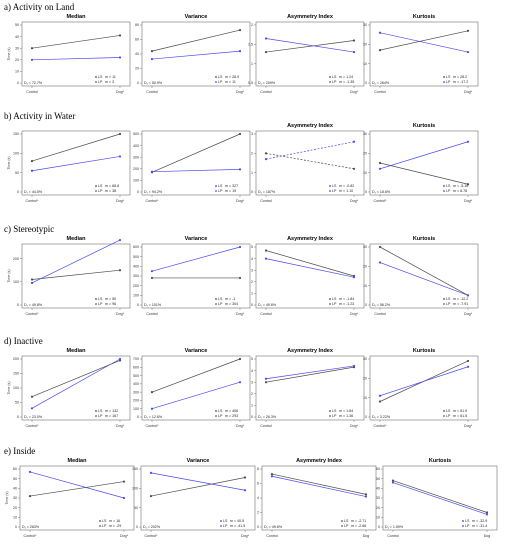 Image resolution: width=511 pixels, height=550 pixels. I want to click on delta-label: D₁ = 12.6%, so click(153, 417).